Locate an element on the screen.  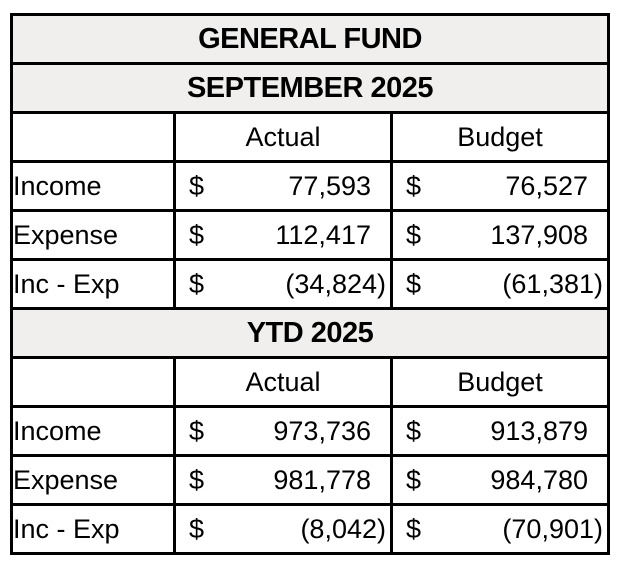
cell-actual: $ 973,736 is located at coordinates (283, 431).